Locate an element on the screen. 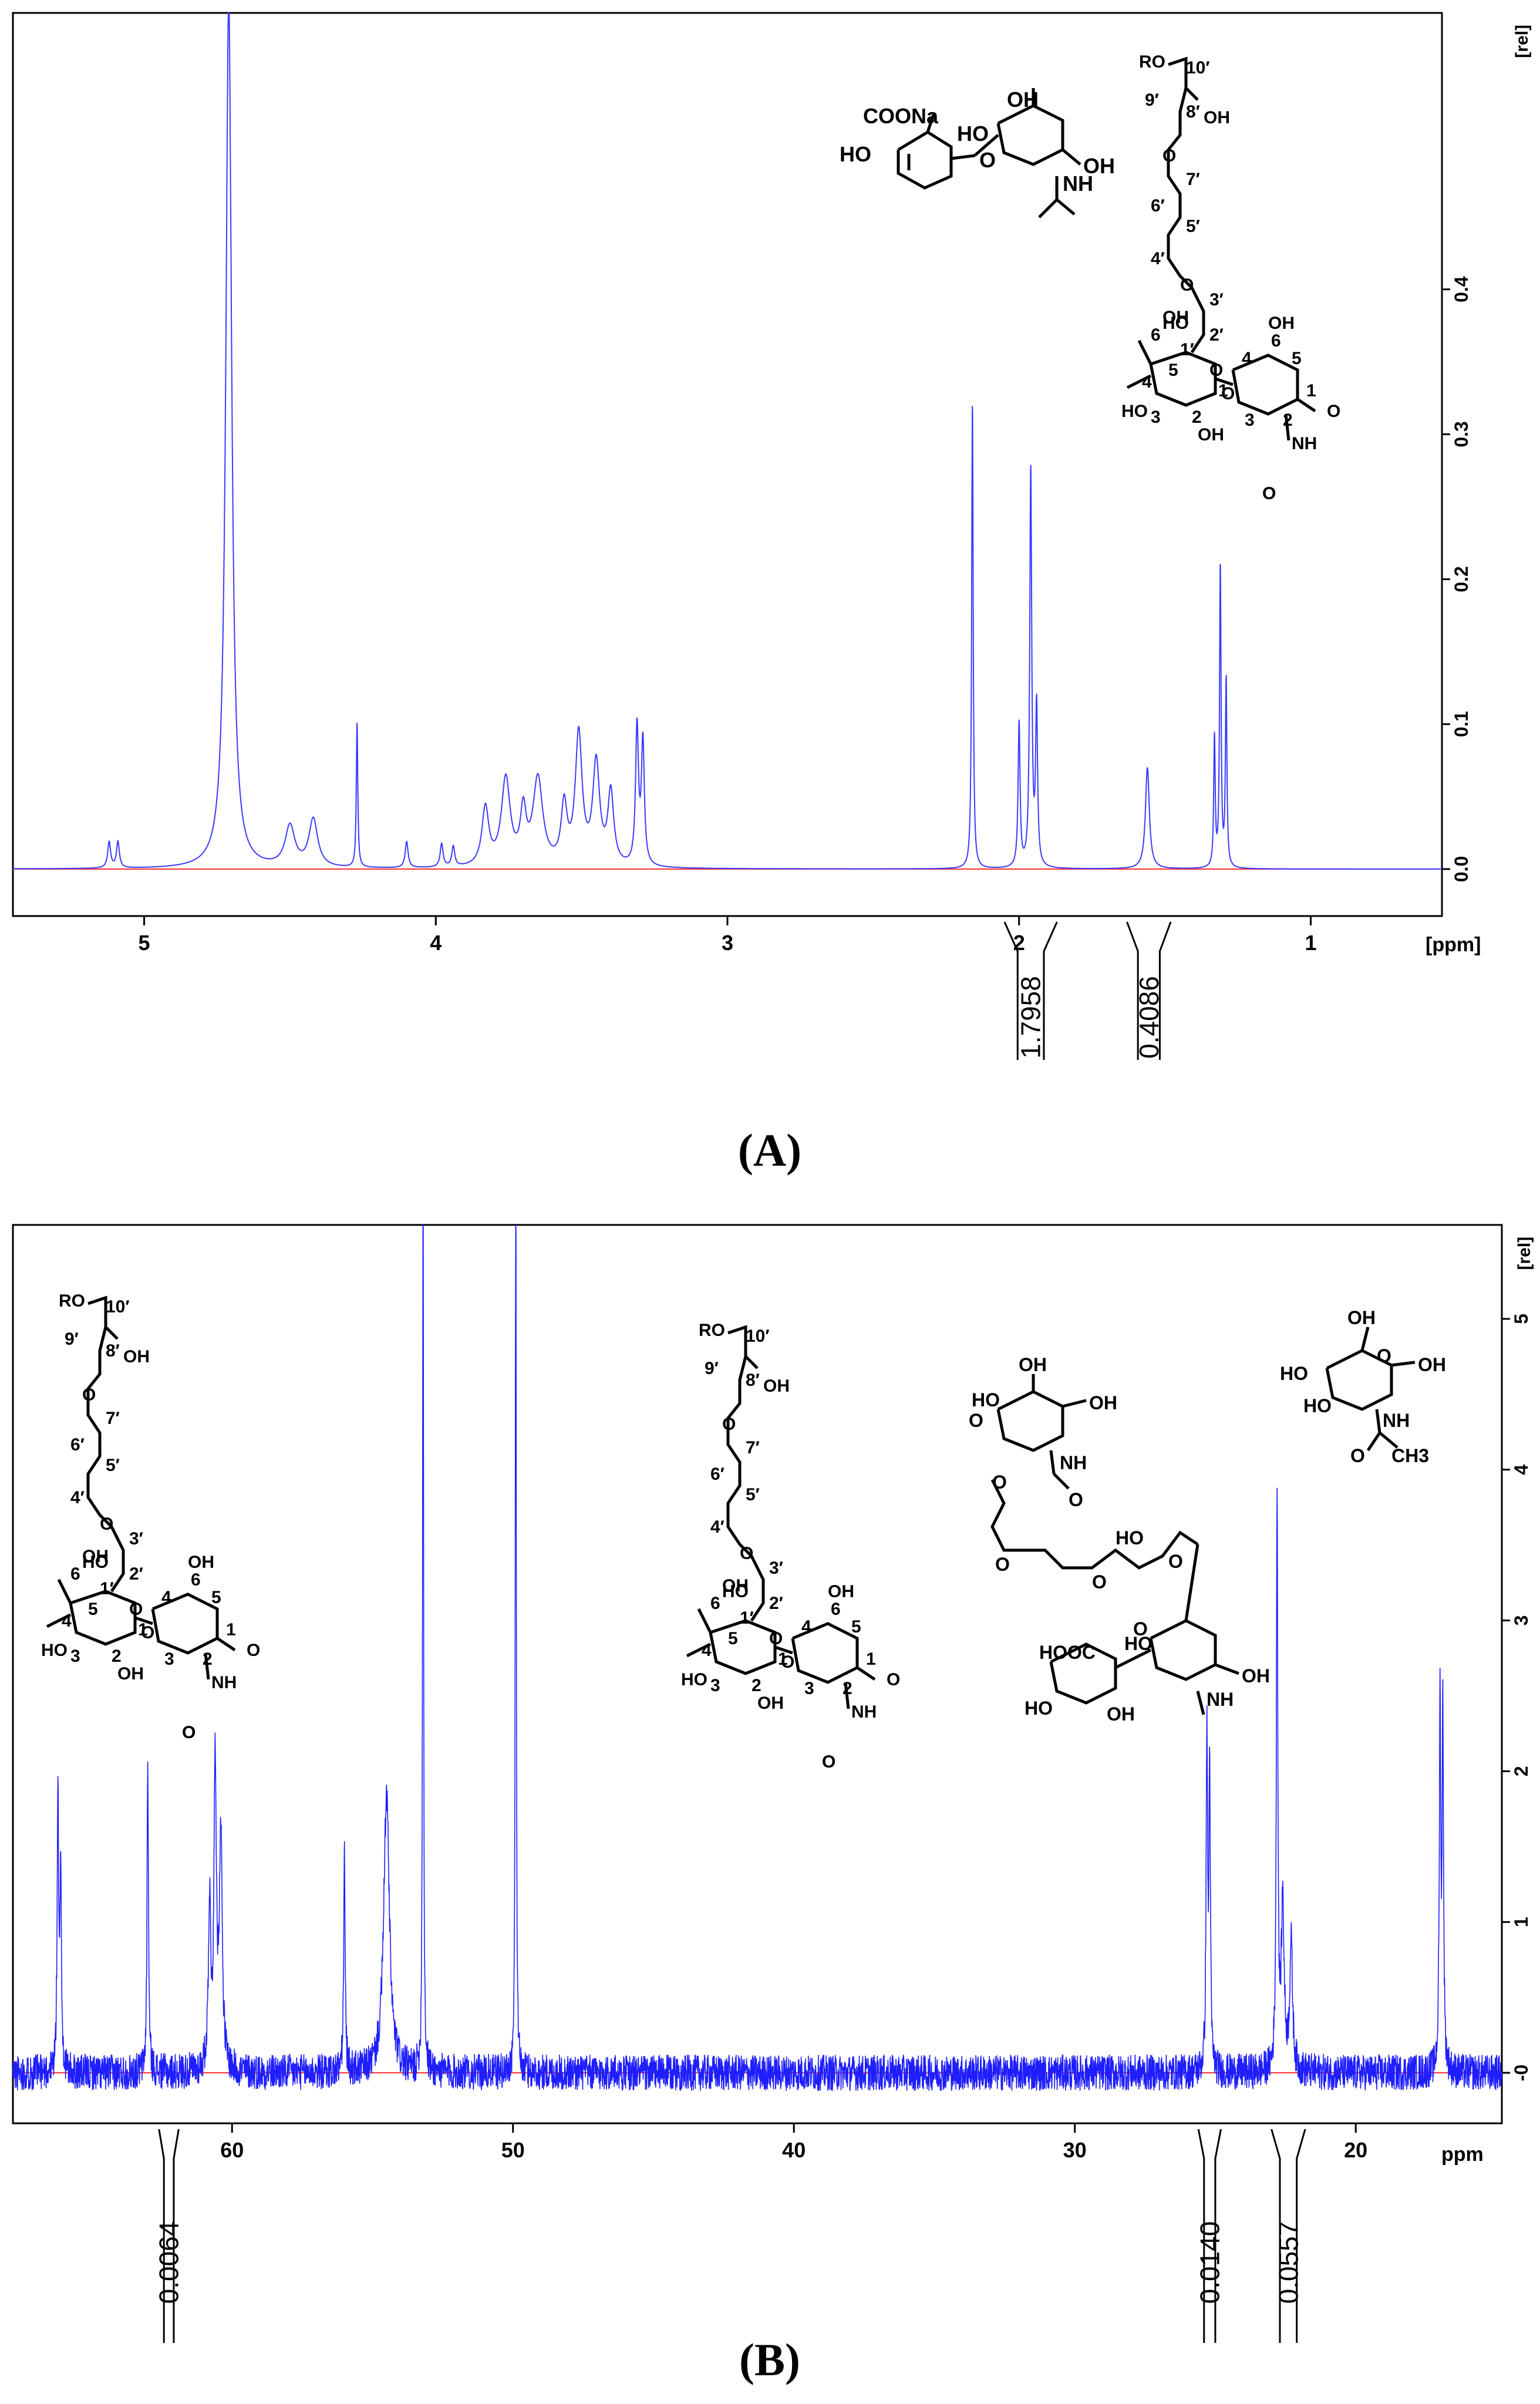 The height and width of the screenshot is (2404, 1540). y-tick-label: 5 is located at coordinates (1522, 1319).